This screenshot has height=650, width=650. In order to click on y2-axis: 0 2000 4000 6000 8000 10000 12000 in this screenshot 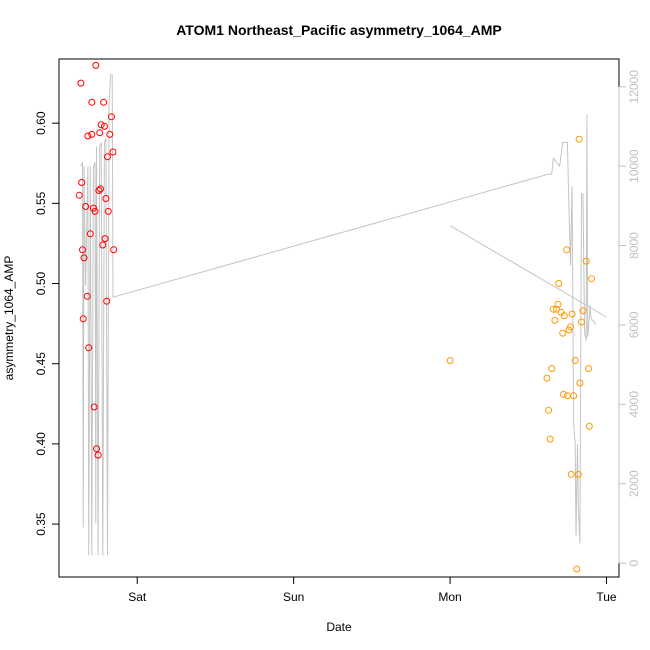, I will do `click(629, 318)`.